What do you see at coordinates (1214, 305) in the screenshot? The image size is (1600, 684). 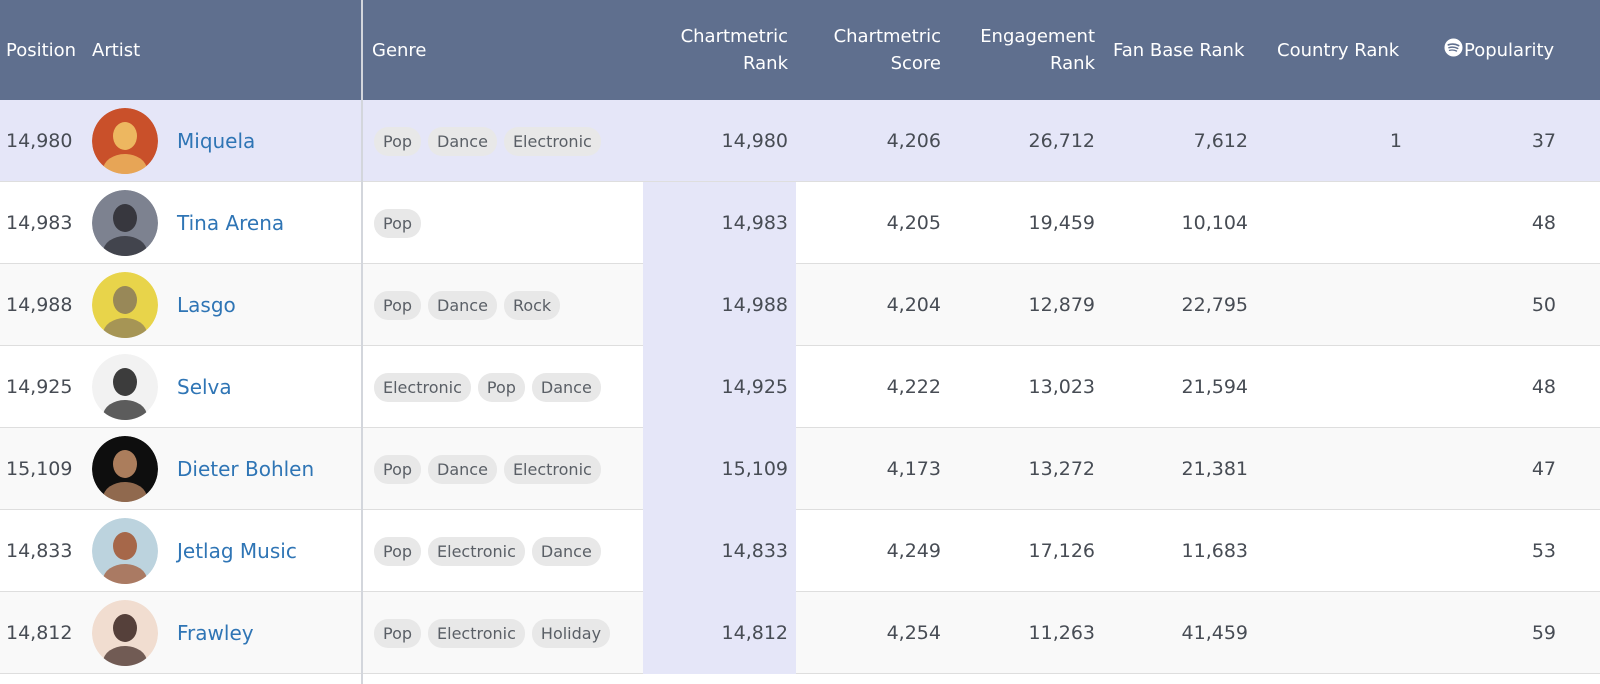 I see `fan-base-rank-cell: 22,795` at bounding box center [1214, 305].